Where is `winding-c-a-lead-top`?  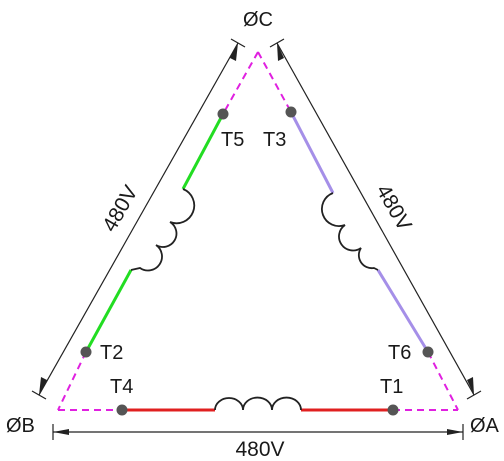
winding-c-a-lead-top is located at coordinates (312, 152).